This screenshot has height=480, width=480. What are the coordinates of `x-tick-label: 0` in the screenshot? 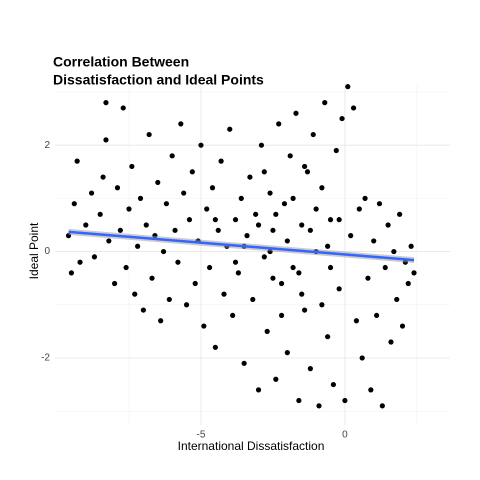 It's located at (345, 435).